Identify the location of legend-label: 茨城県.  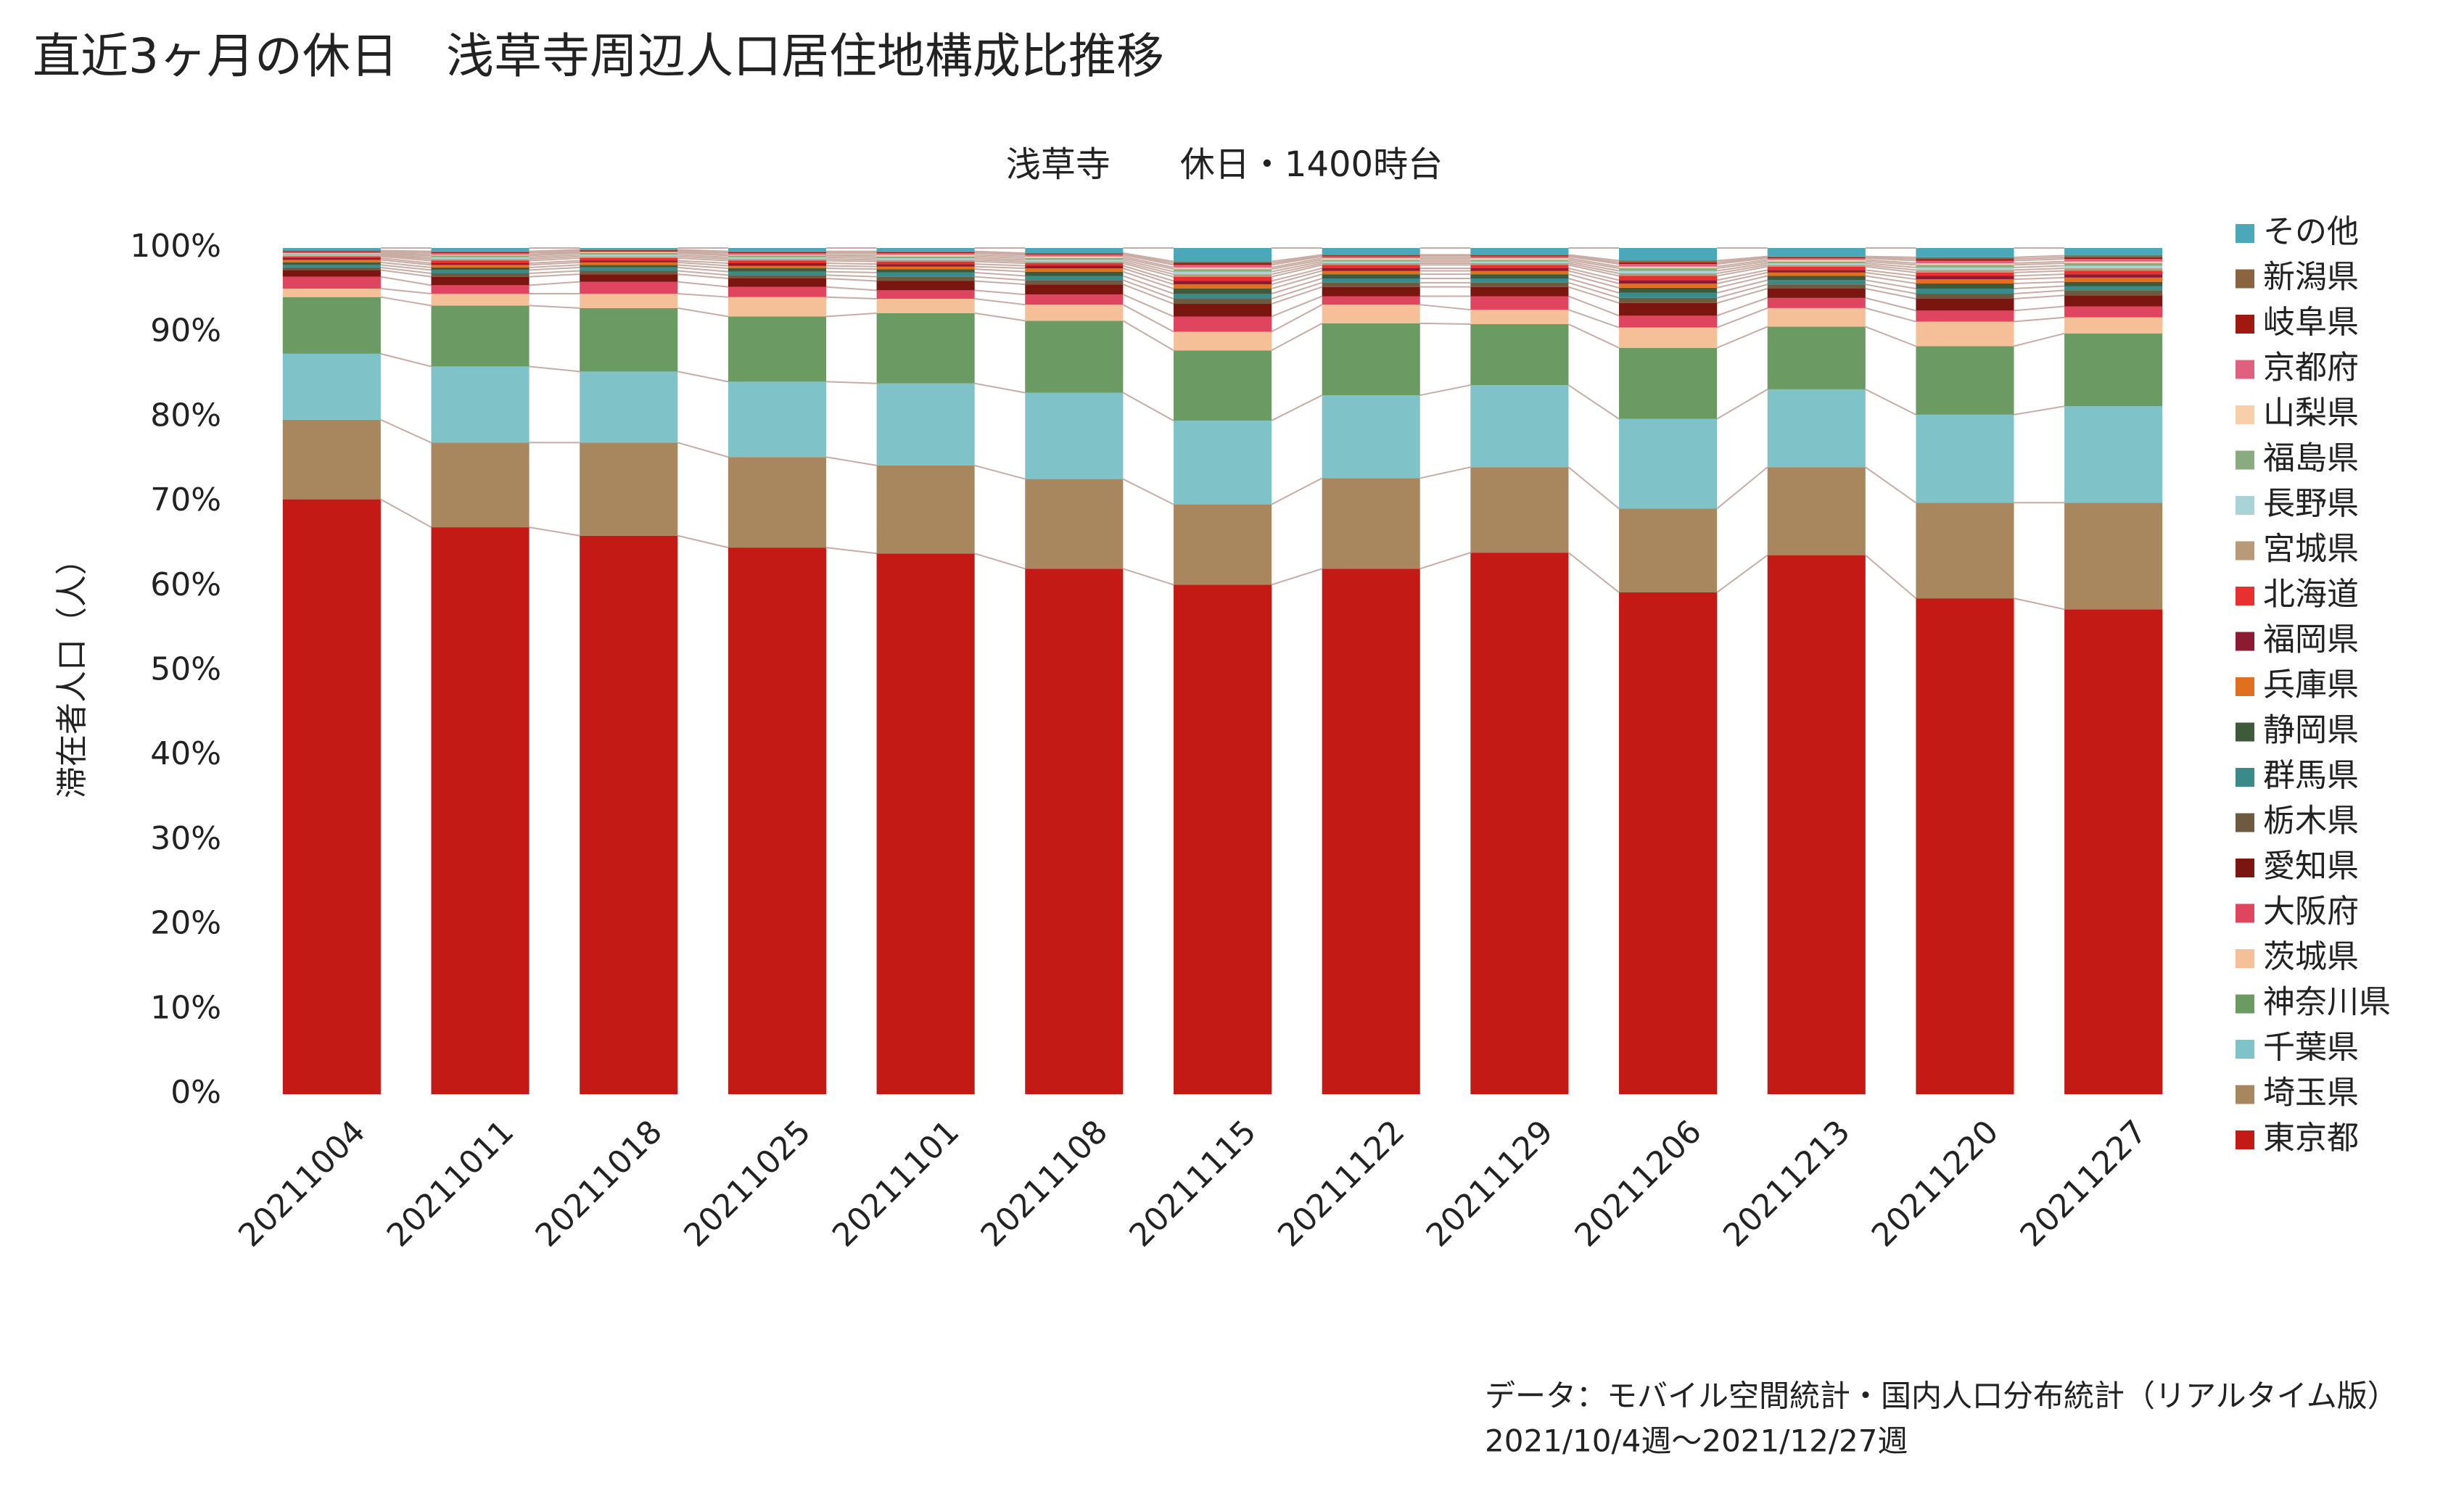
(2311, 957).